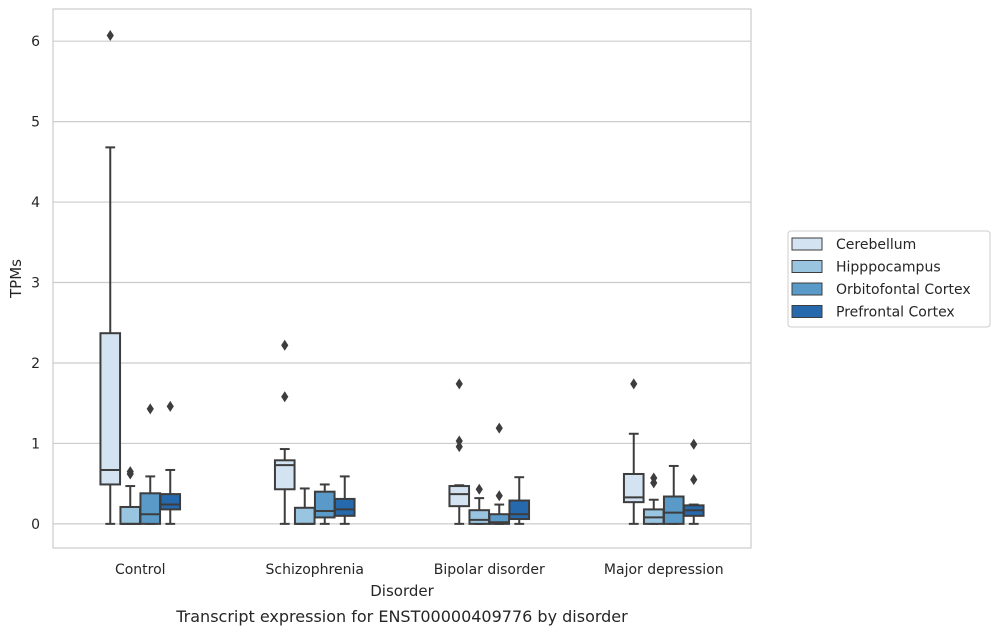  What do you see at coordinates (402, 591) in the screenshot?
I see `x-axis-label: Disorder` at bounding box center [402, 591].